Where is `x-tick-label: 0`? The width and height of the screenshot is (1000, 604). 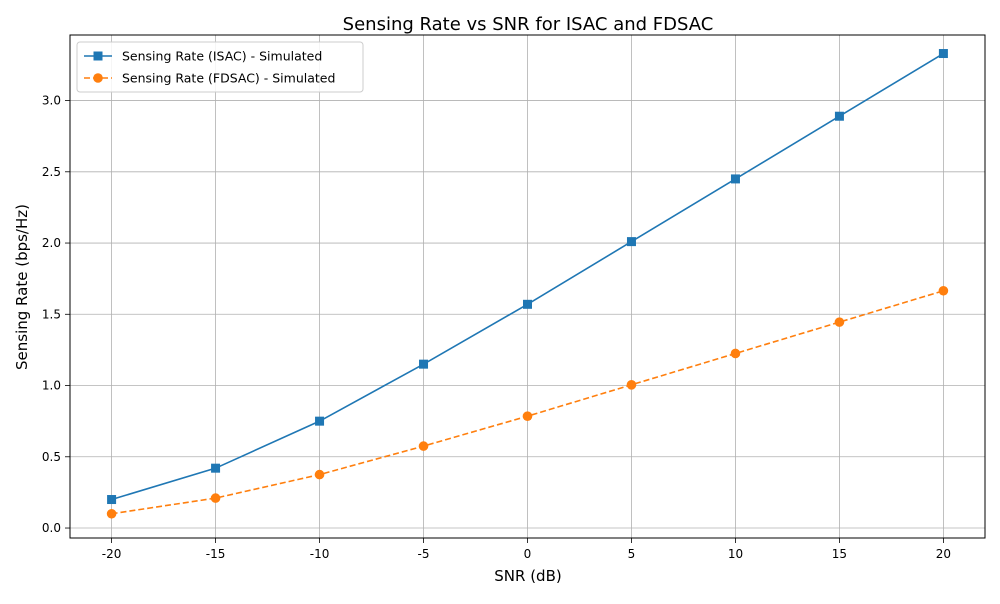 x-tick-label: 0 is located at coordinates (528, 554).